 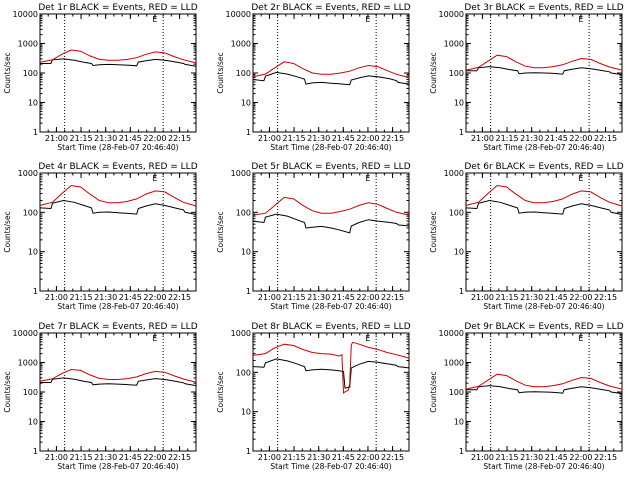 I want to click on panel-title: Det 5r BLACK = Events, RED = LLD, so click(x=330, y=167).